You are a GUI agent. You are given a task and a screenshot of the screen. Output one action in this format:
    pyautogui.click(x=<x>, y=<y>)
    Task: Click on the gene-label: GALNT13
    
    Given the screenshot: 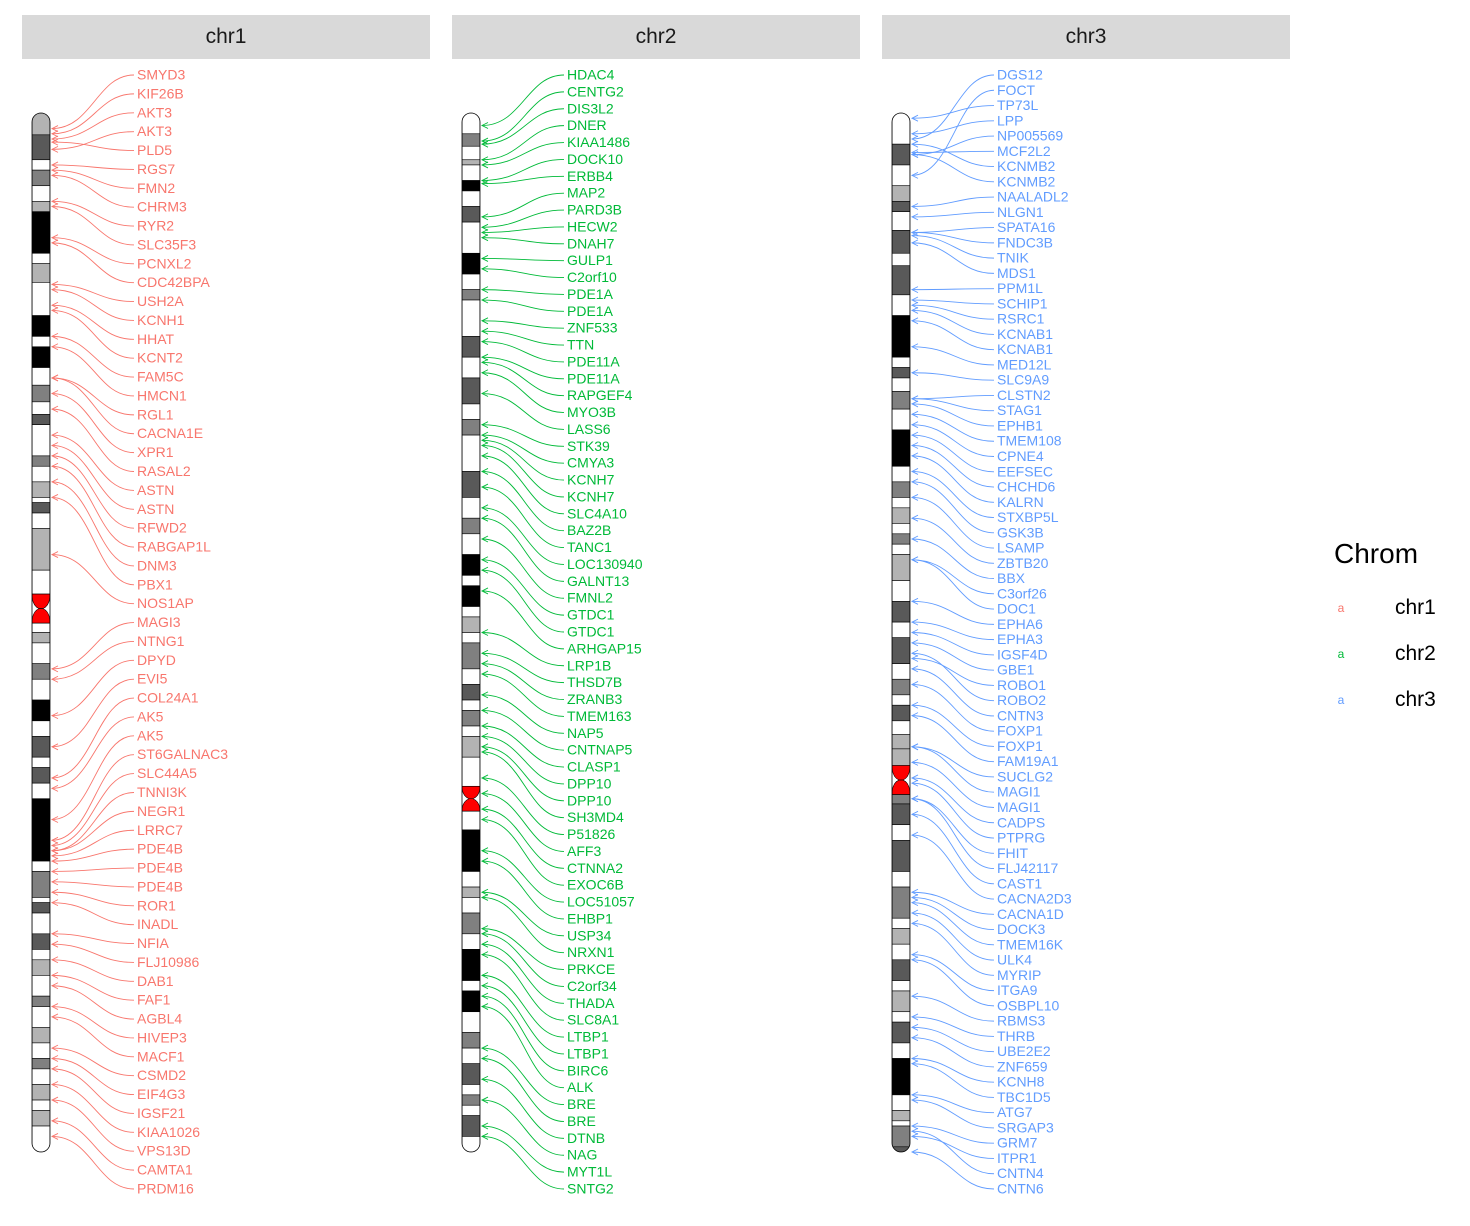 What is the action you would take?
    pyautogui.click(x=598, y=581)
    